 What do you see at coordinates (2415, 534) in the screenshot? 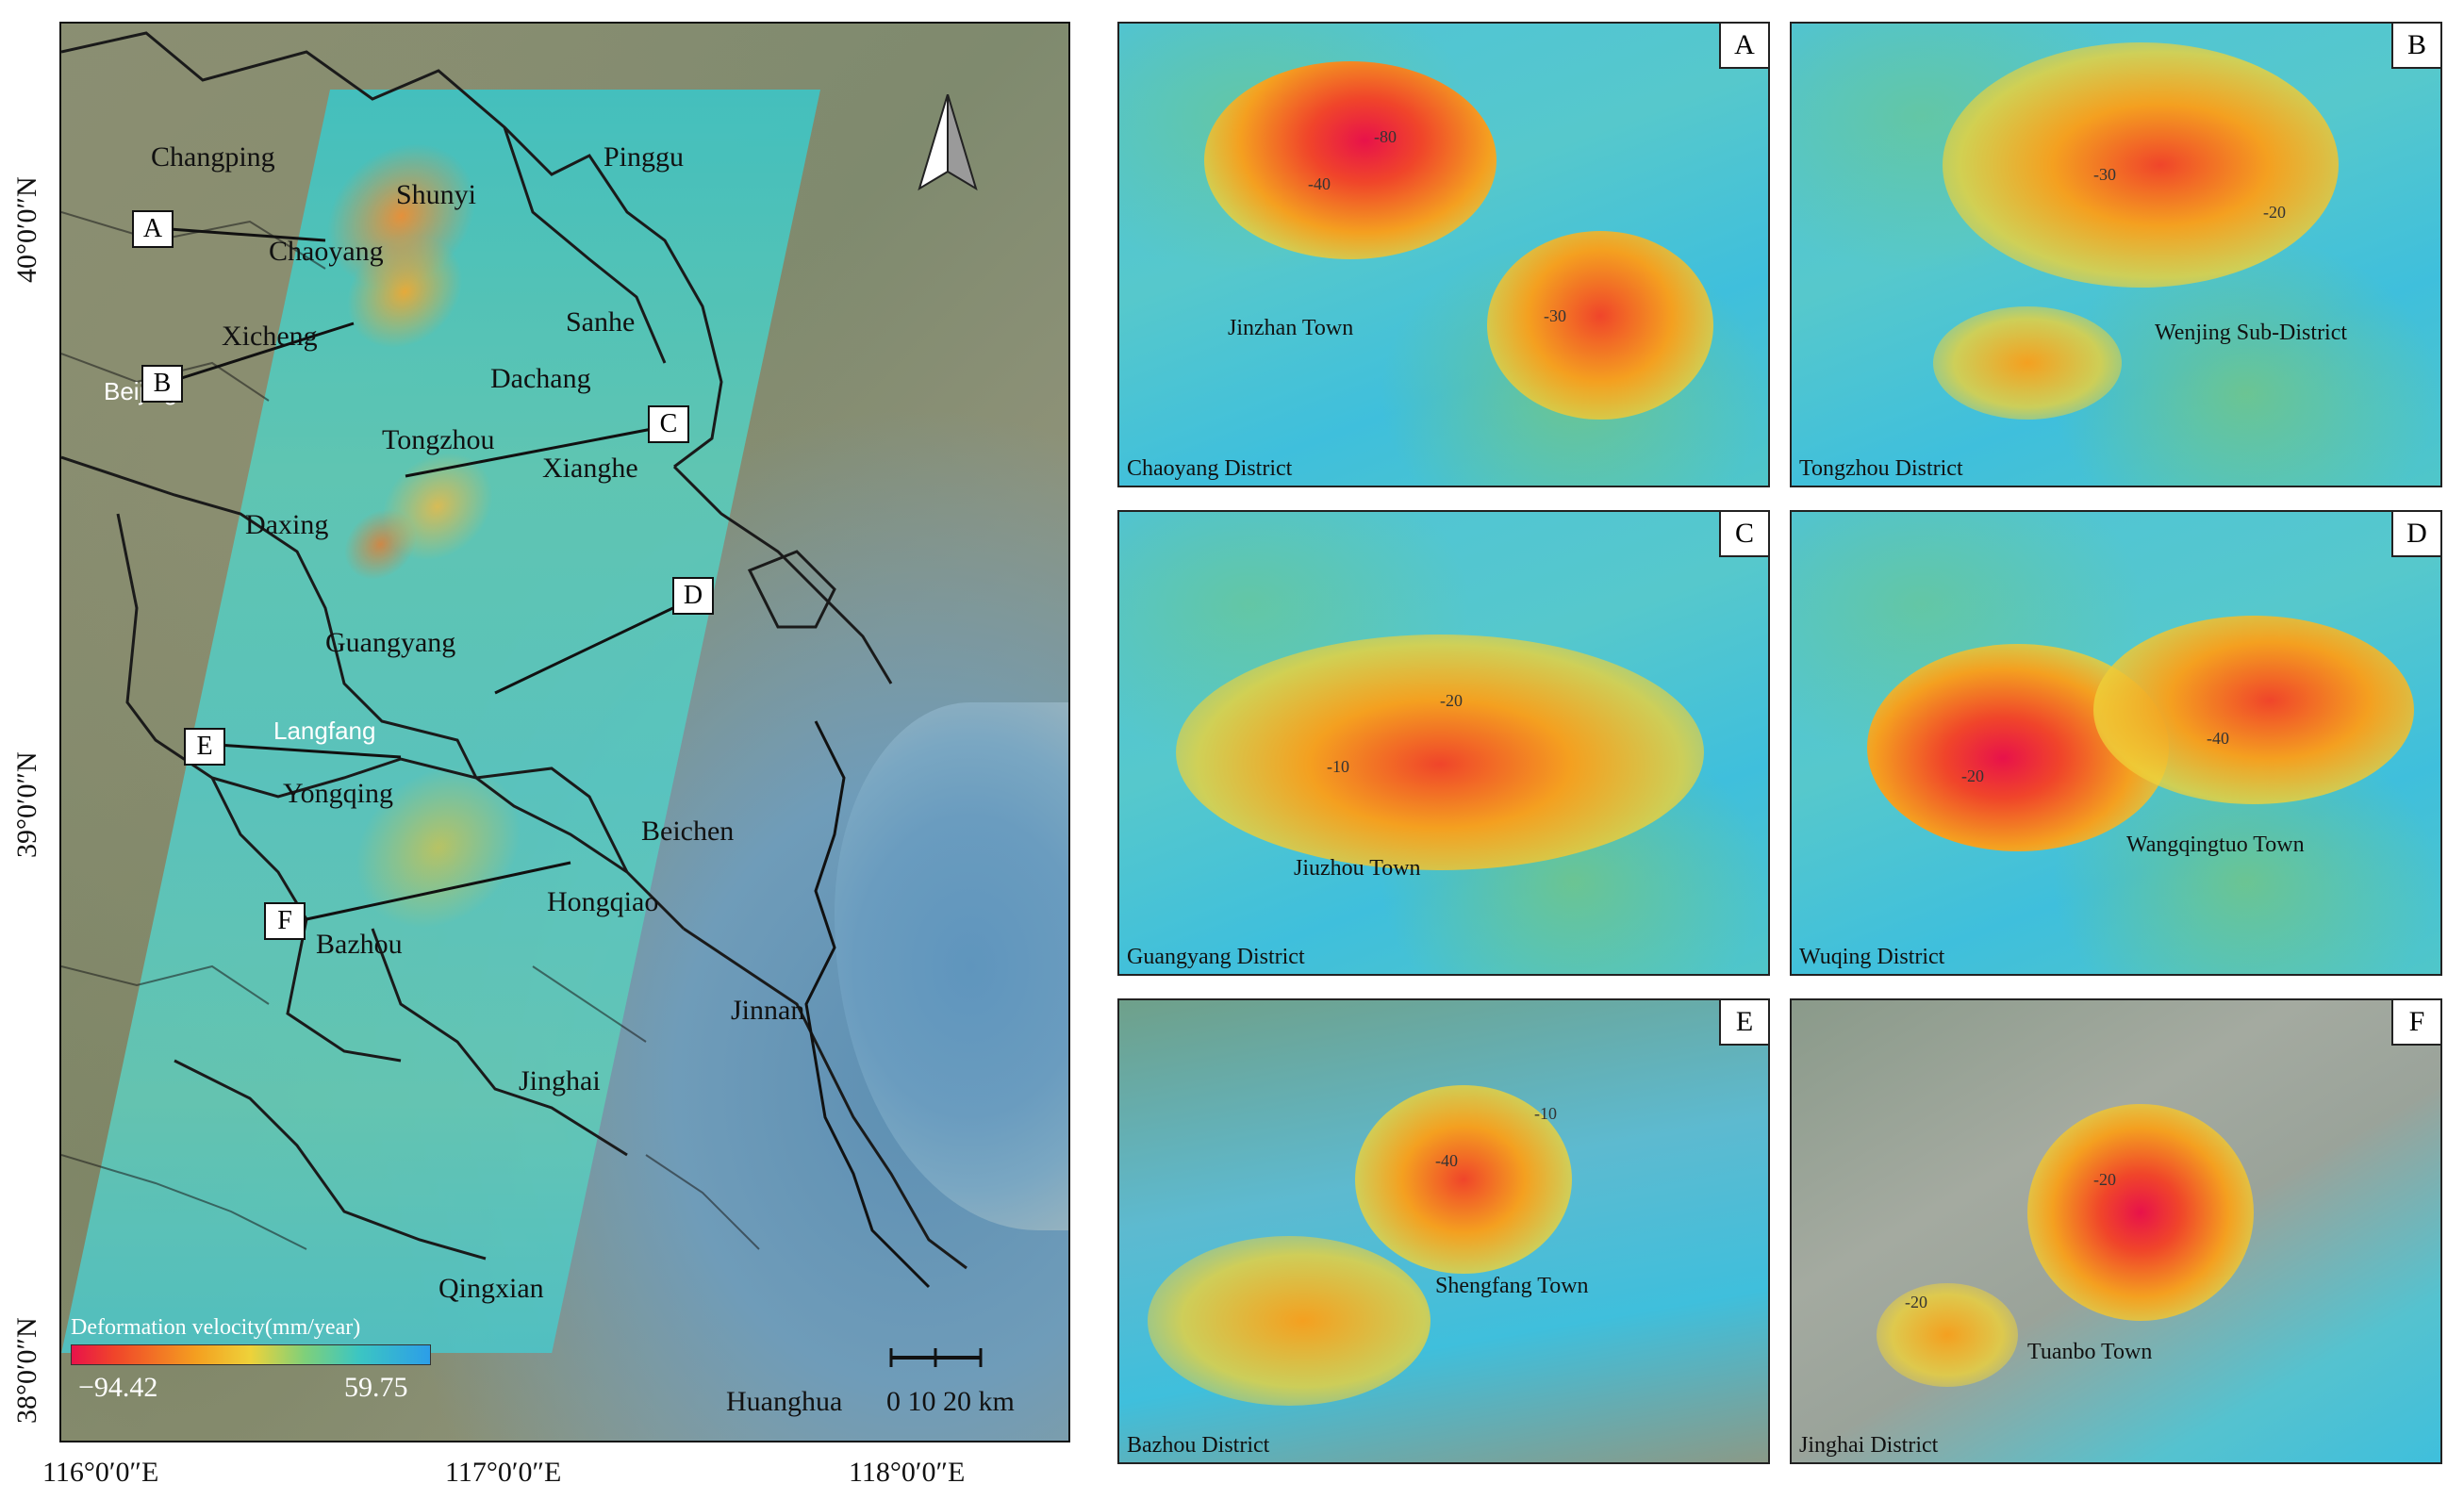
I see `panel-letter: D` at bounding box center [2415, 534].